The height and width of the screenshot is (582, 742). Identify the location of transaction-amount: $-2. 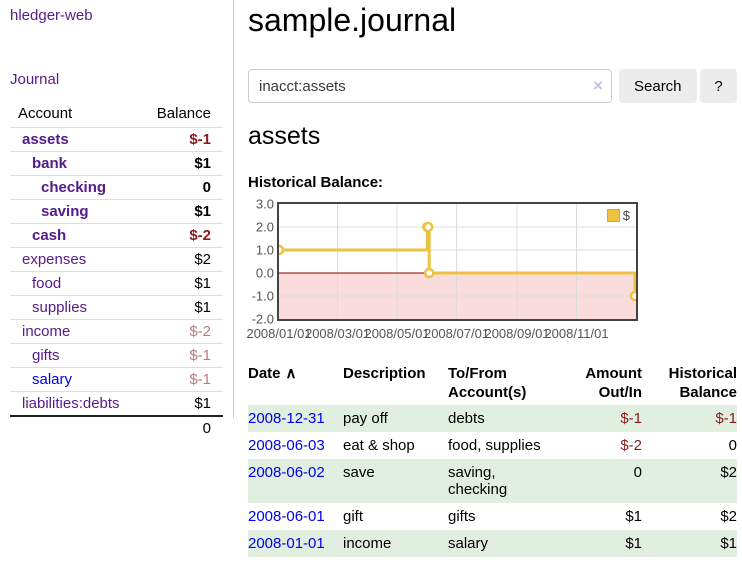
(631, 445).